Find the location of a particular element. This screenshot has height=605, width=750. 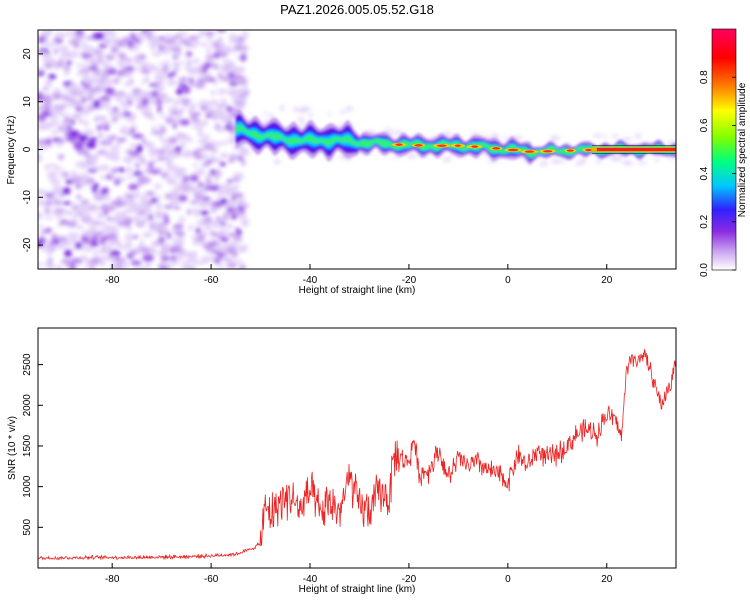

spectrogram-x-tick-label: -80 is located at coordinates (112, 280).